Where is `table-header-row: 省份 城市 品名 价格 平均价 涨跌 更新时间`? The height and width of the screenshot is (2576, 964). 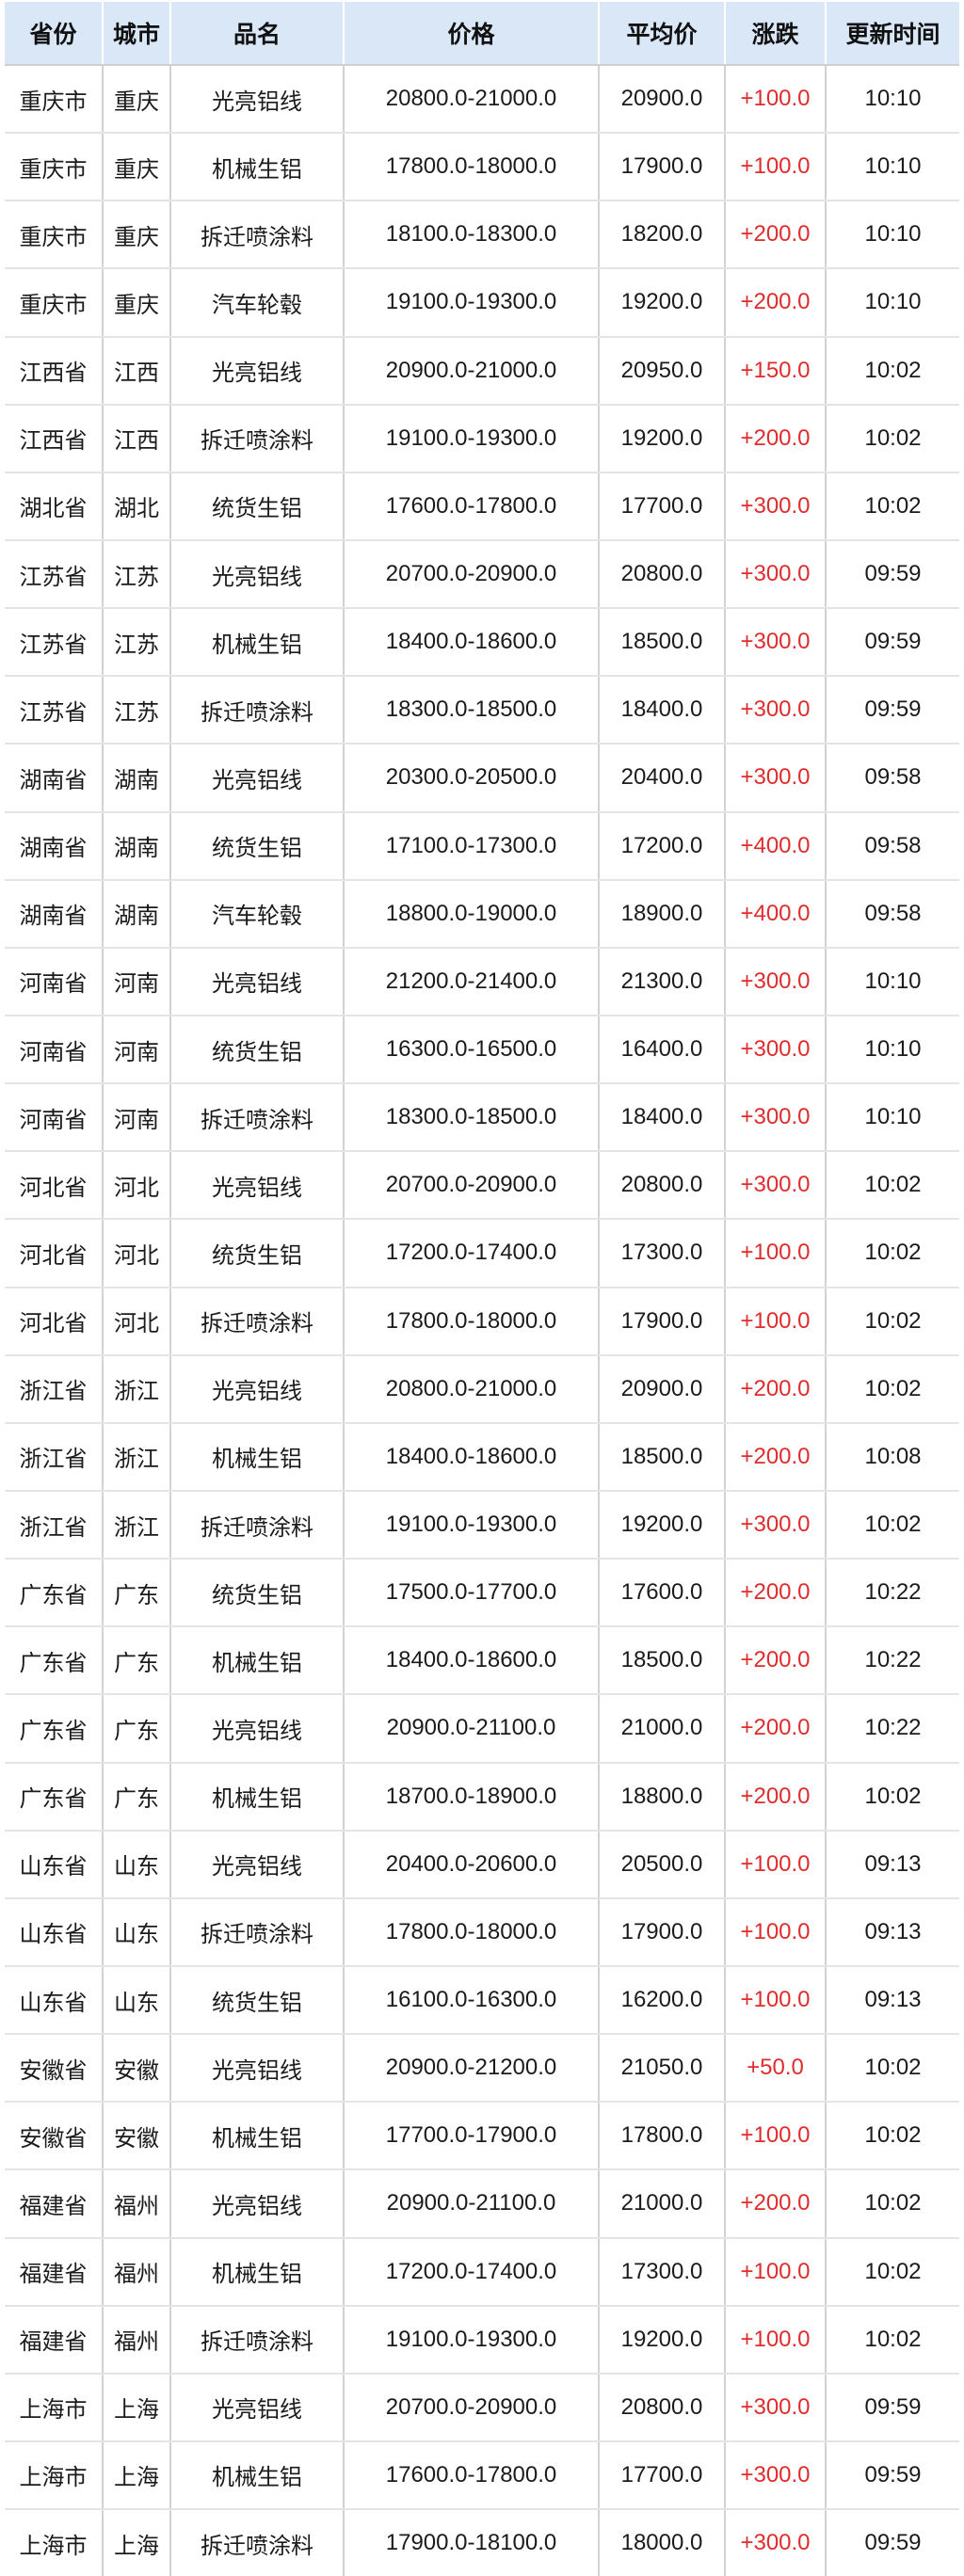 table-header-row: 省份 城市 品名 价格 平均价 涨跌 更新时间 is located at coordinates (482, 34).